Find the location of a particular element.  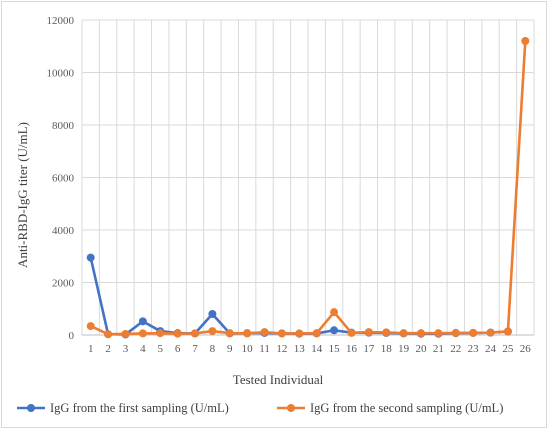

legend-item-2: IgG from the second sampling (U/mL) is located at coordinates (390, 408).